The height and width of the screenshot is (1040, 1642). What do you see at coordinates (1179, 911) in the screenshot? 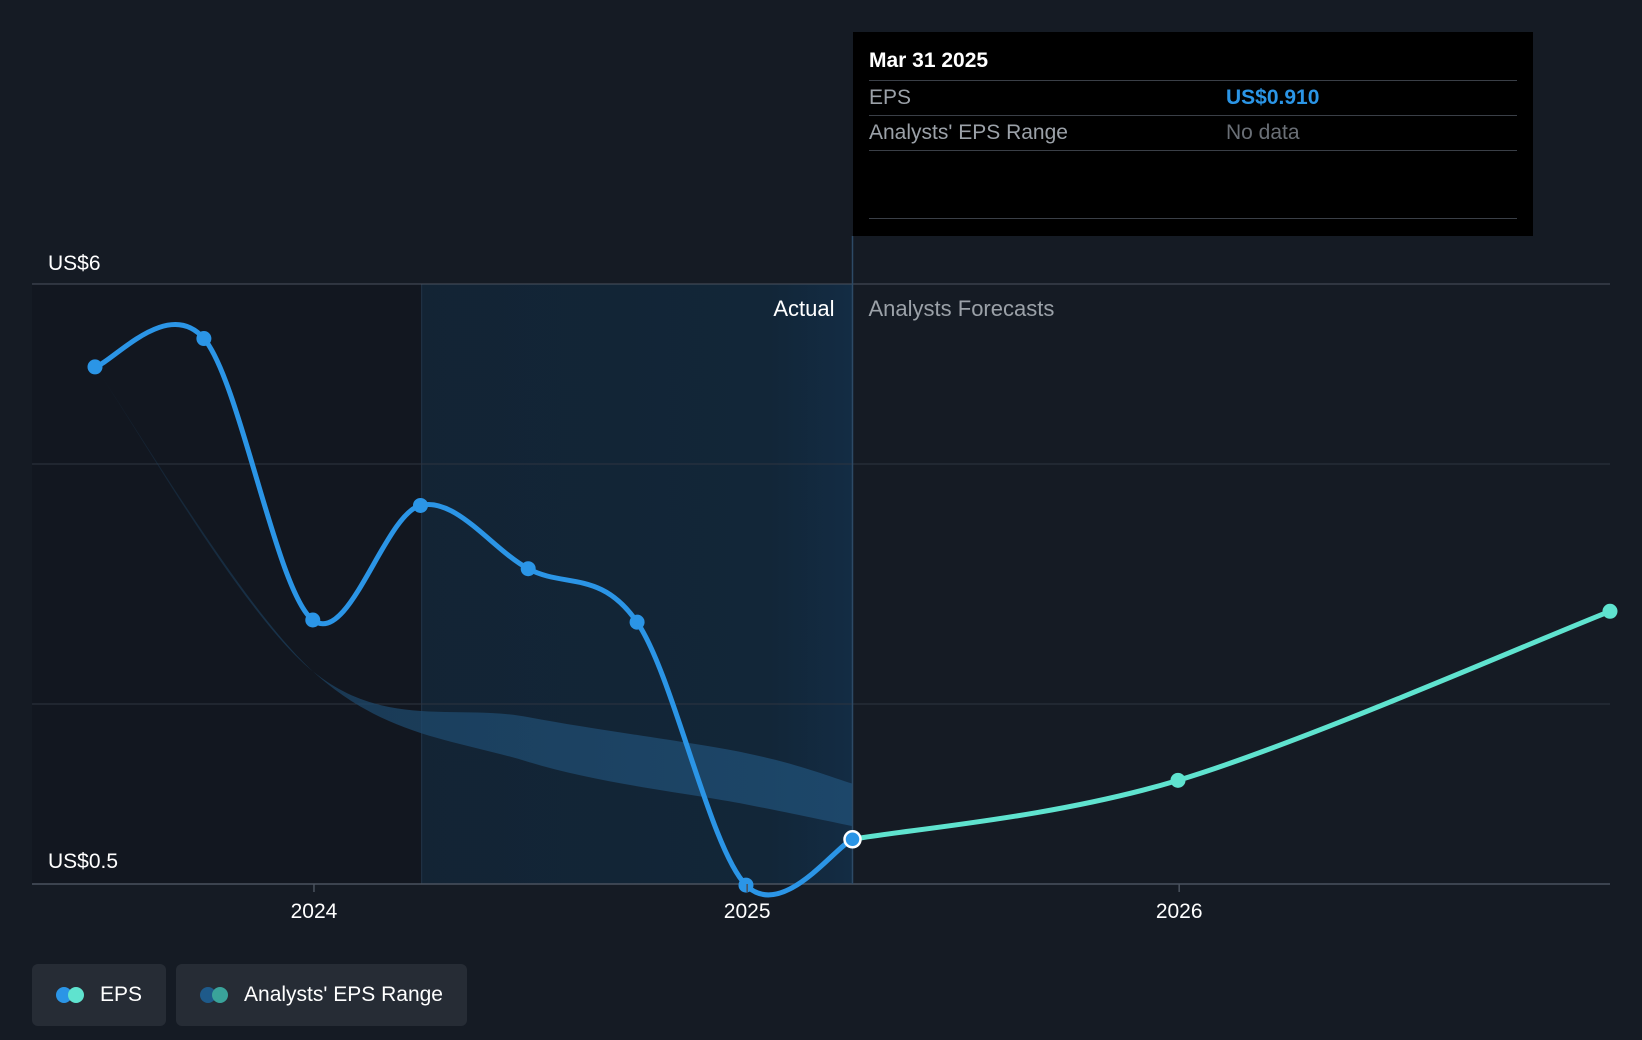
I see `x-tick-label: 2026` at bounding box center [1179, 911].